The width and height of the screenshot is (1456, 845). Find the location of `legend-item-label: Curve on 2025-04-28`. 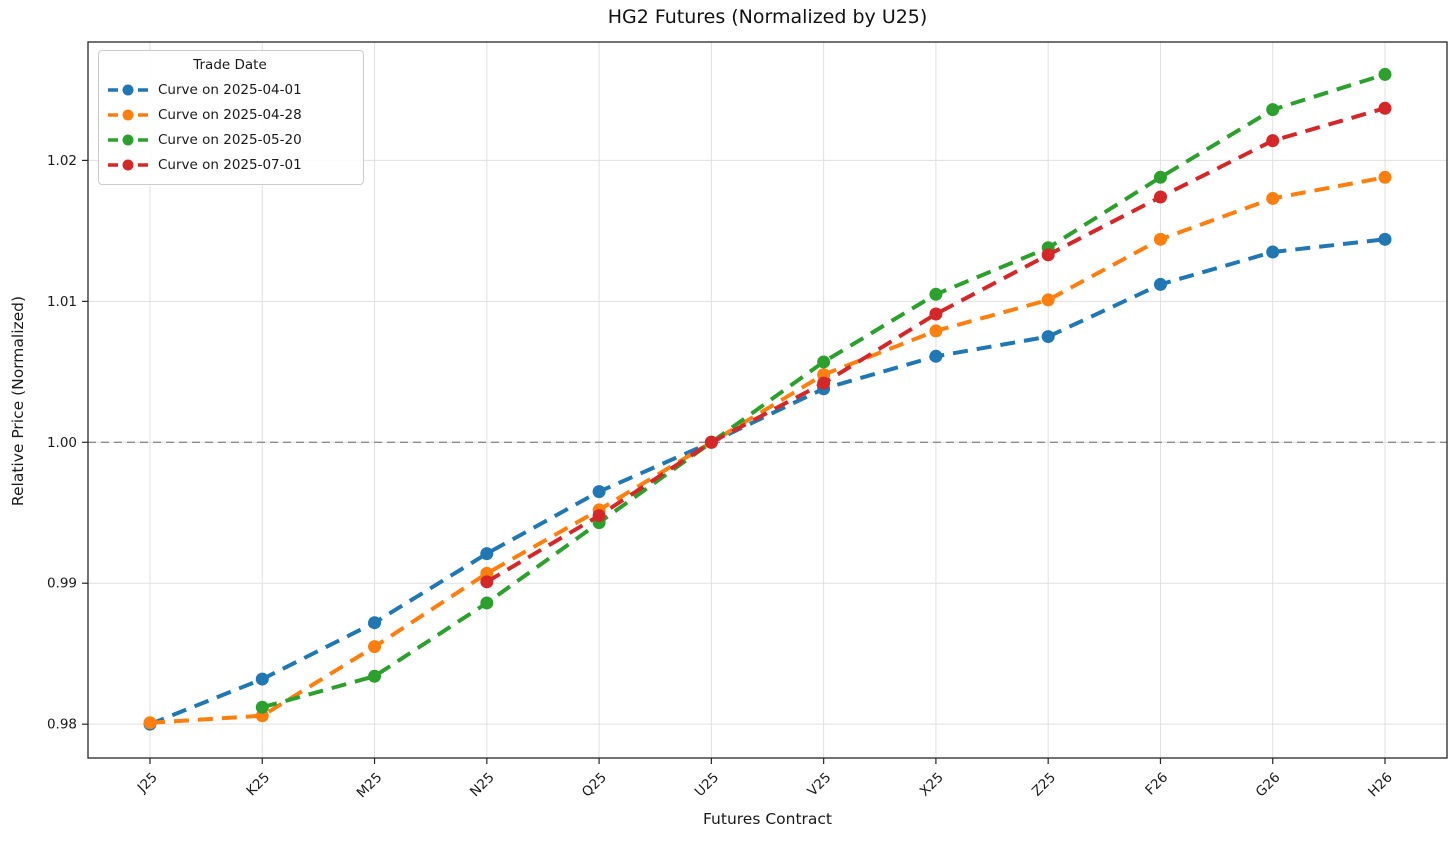

legend-item-label: Curve on 2025-04-28 is located at coordinates (230, 114).